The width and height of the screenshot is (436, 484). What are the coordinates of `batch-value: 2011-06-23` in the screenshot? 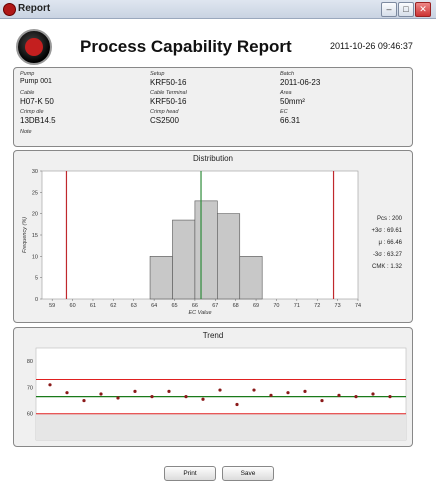 It's located at (300, 82).